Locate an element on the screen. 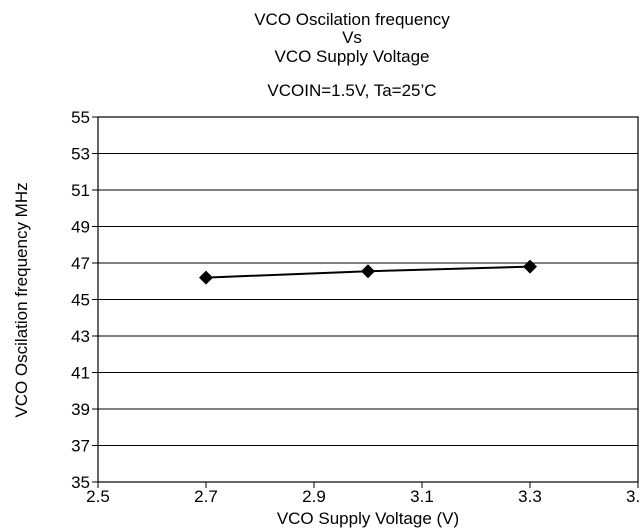  chart-title-line-2: Vs is located at coordinates (352, 37).